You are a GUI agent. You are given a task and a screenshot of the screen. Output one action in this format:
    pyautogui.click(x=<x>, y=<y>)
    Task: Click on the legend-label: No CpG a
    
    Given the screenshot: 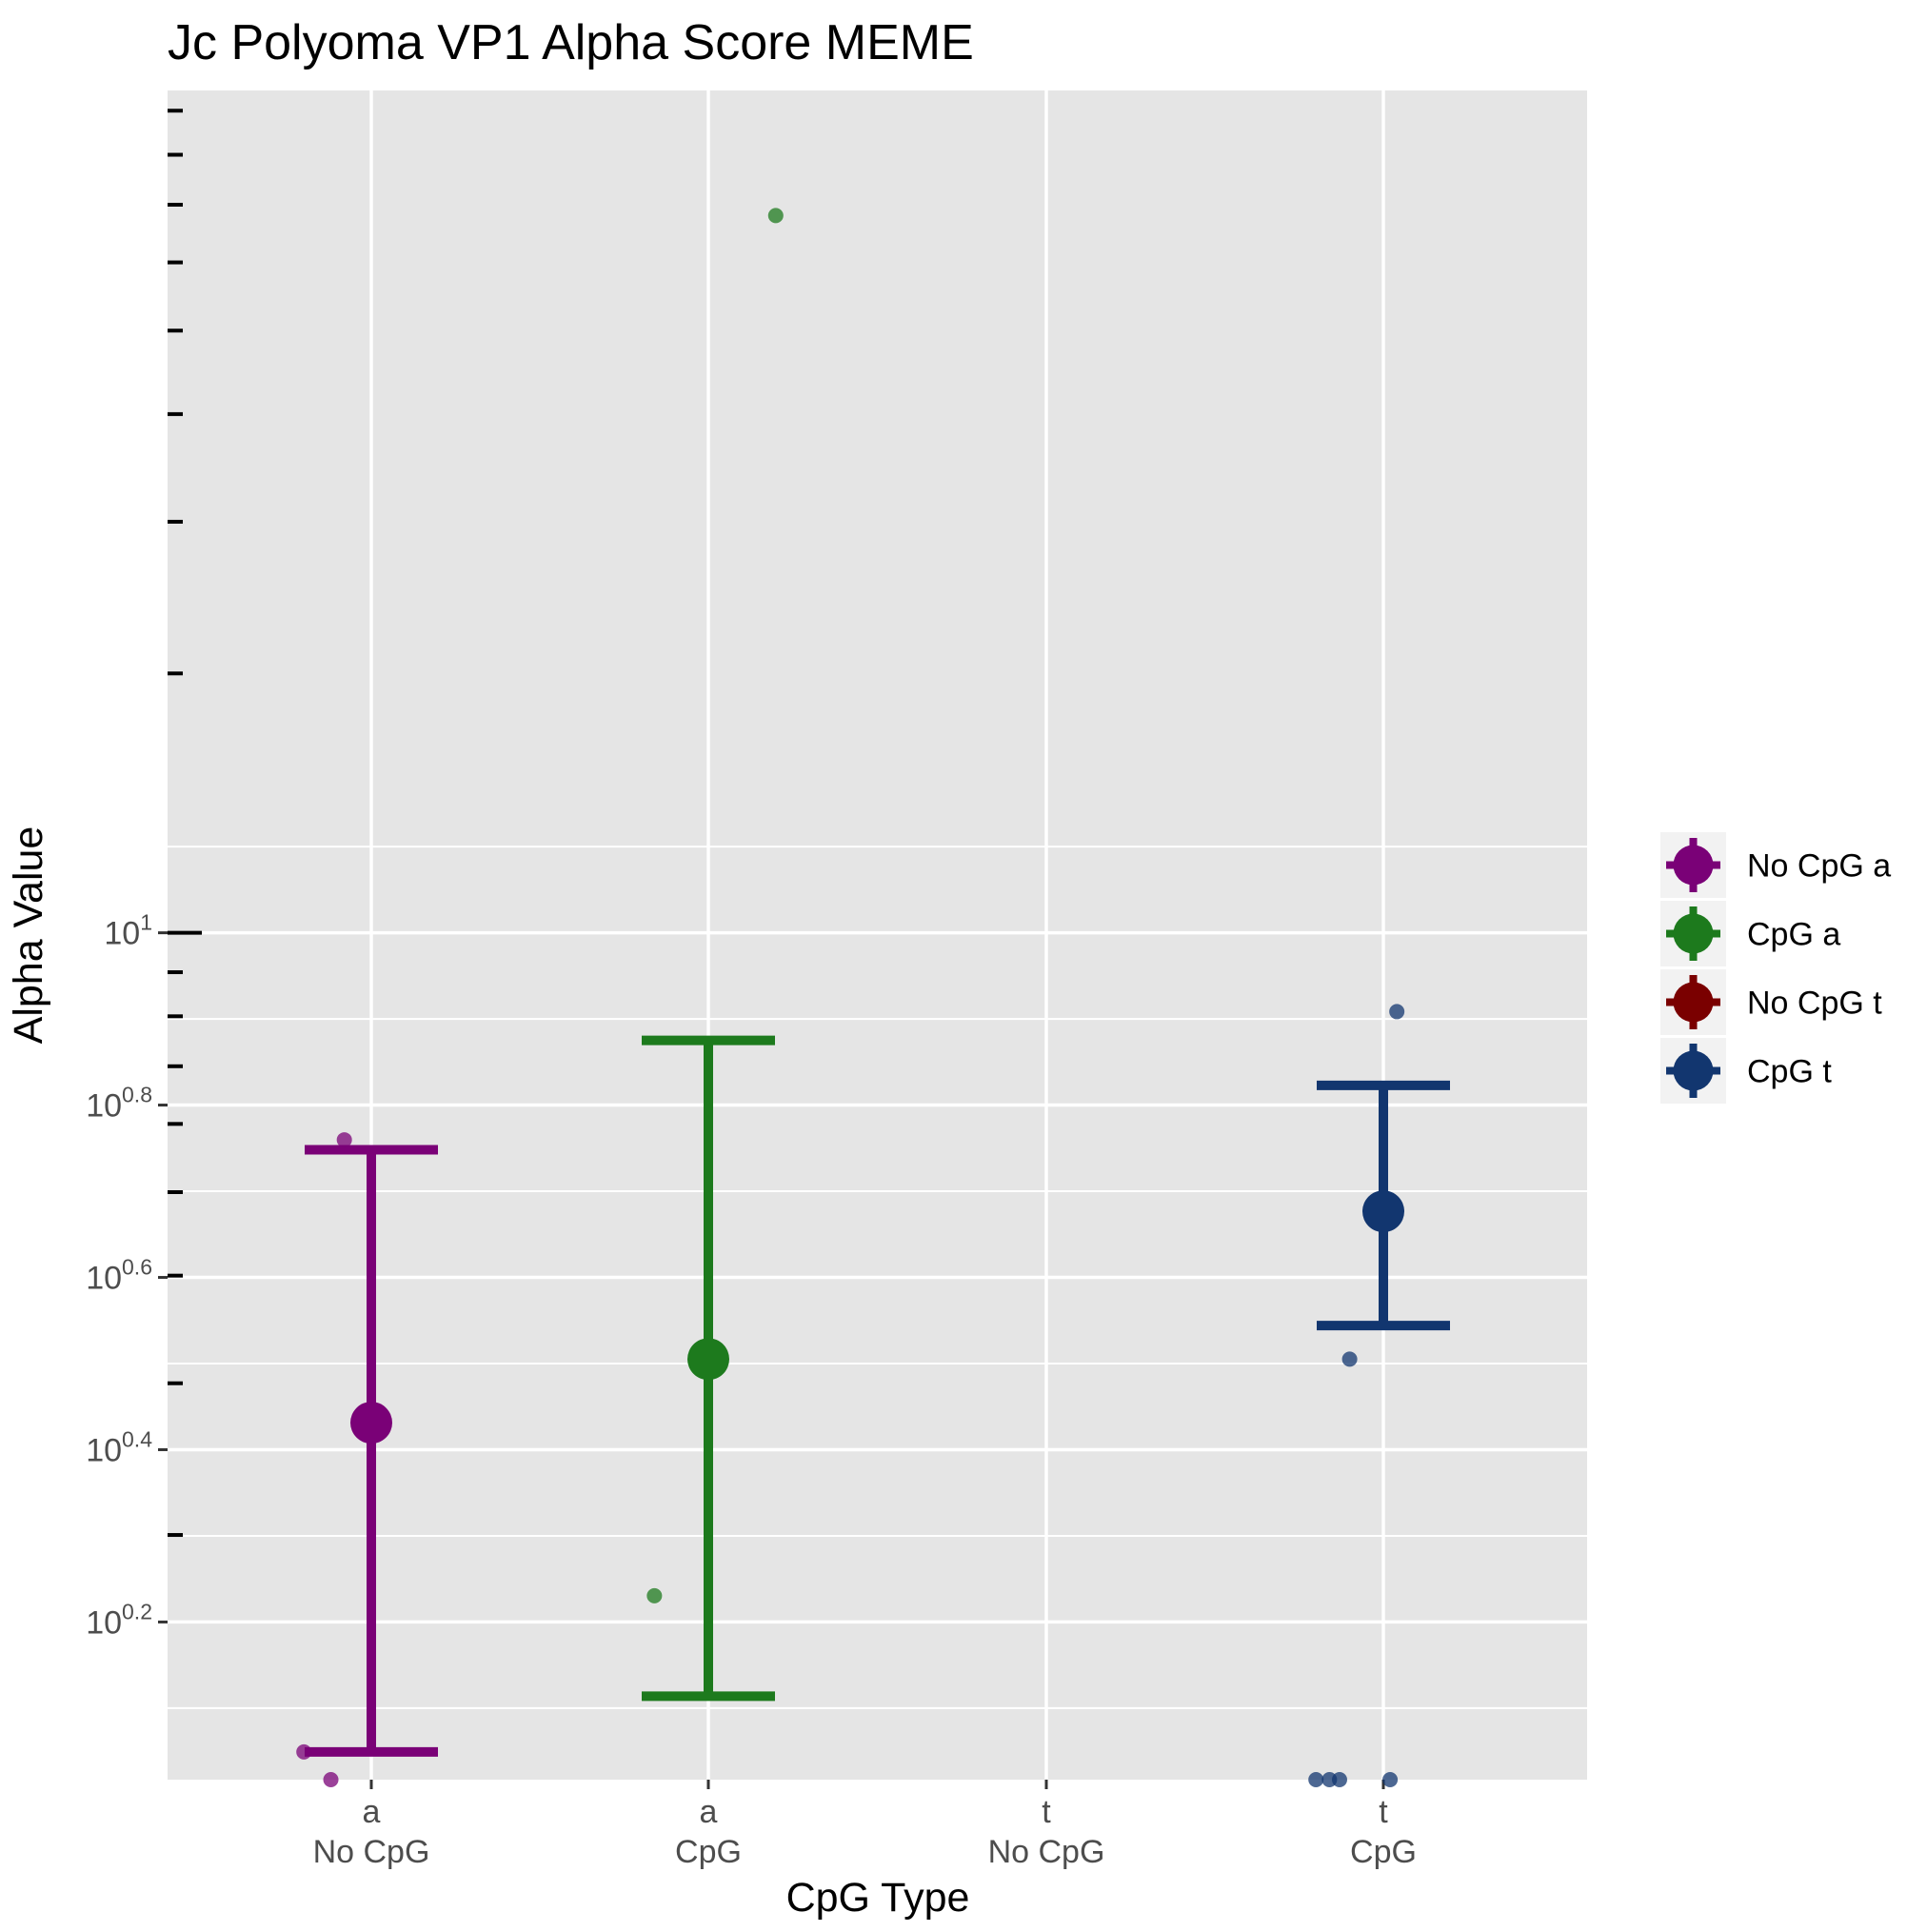 What is the action you would take?
    pyautogui.click(x=1819, y=866)
    